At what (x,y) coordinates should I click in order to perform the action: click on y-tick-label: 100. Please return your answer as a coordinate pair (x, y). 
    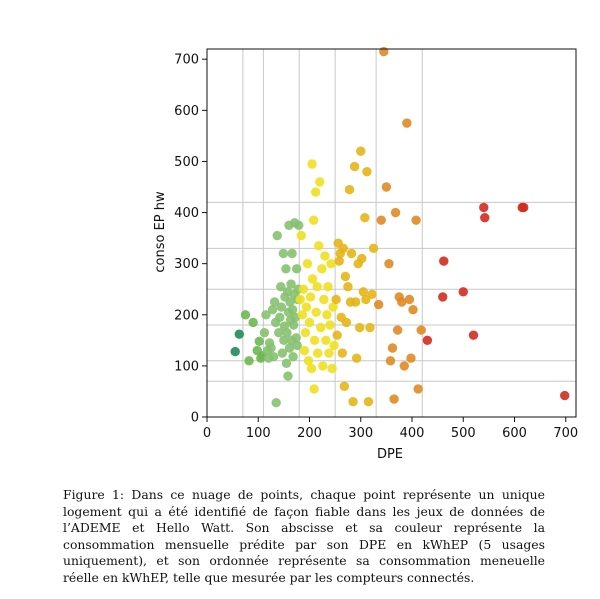
    Looking at the image, I should click on (186, 366).